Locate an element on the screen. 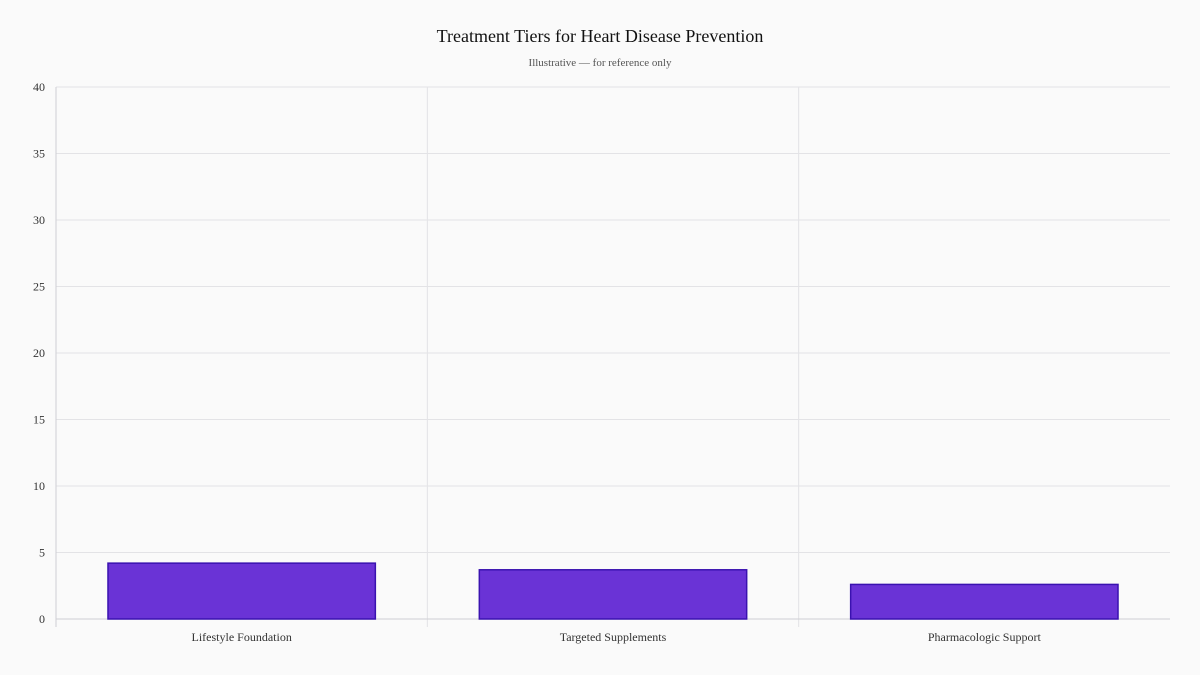  chart-subtitle: Illustrative — for reference only is located at coordinates (600, 63).